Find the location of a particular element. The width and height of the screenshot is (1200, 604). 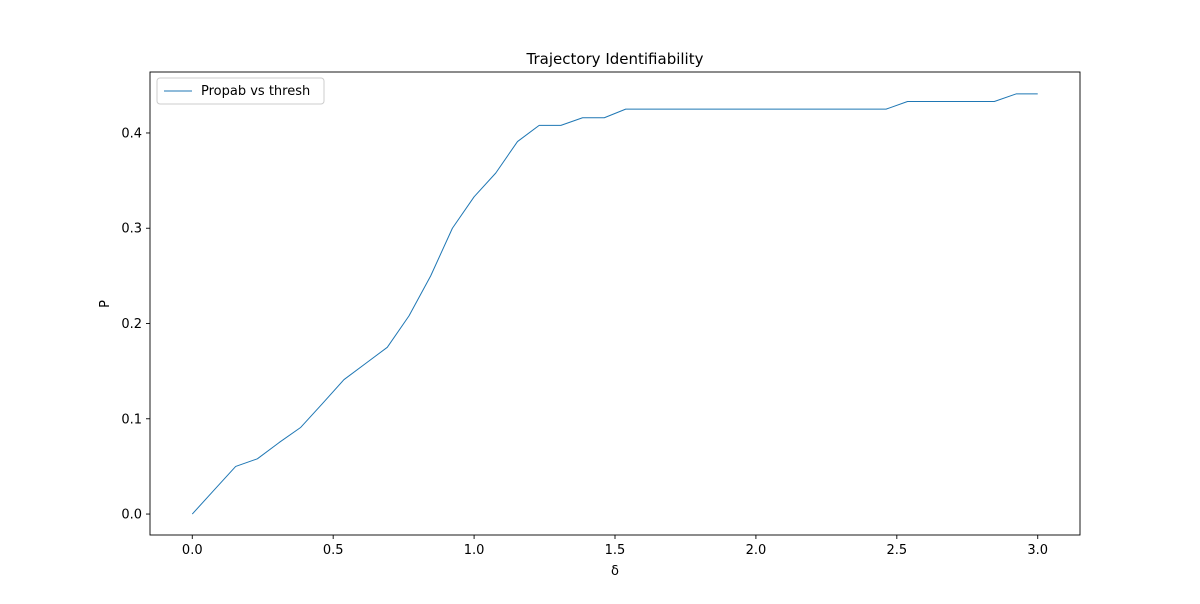

x-axis-label: δ is located at coordinates (615, 571).